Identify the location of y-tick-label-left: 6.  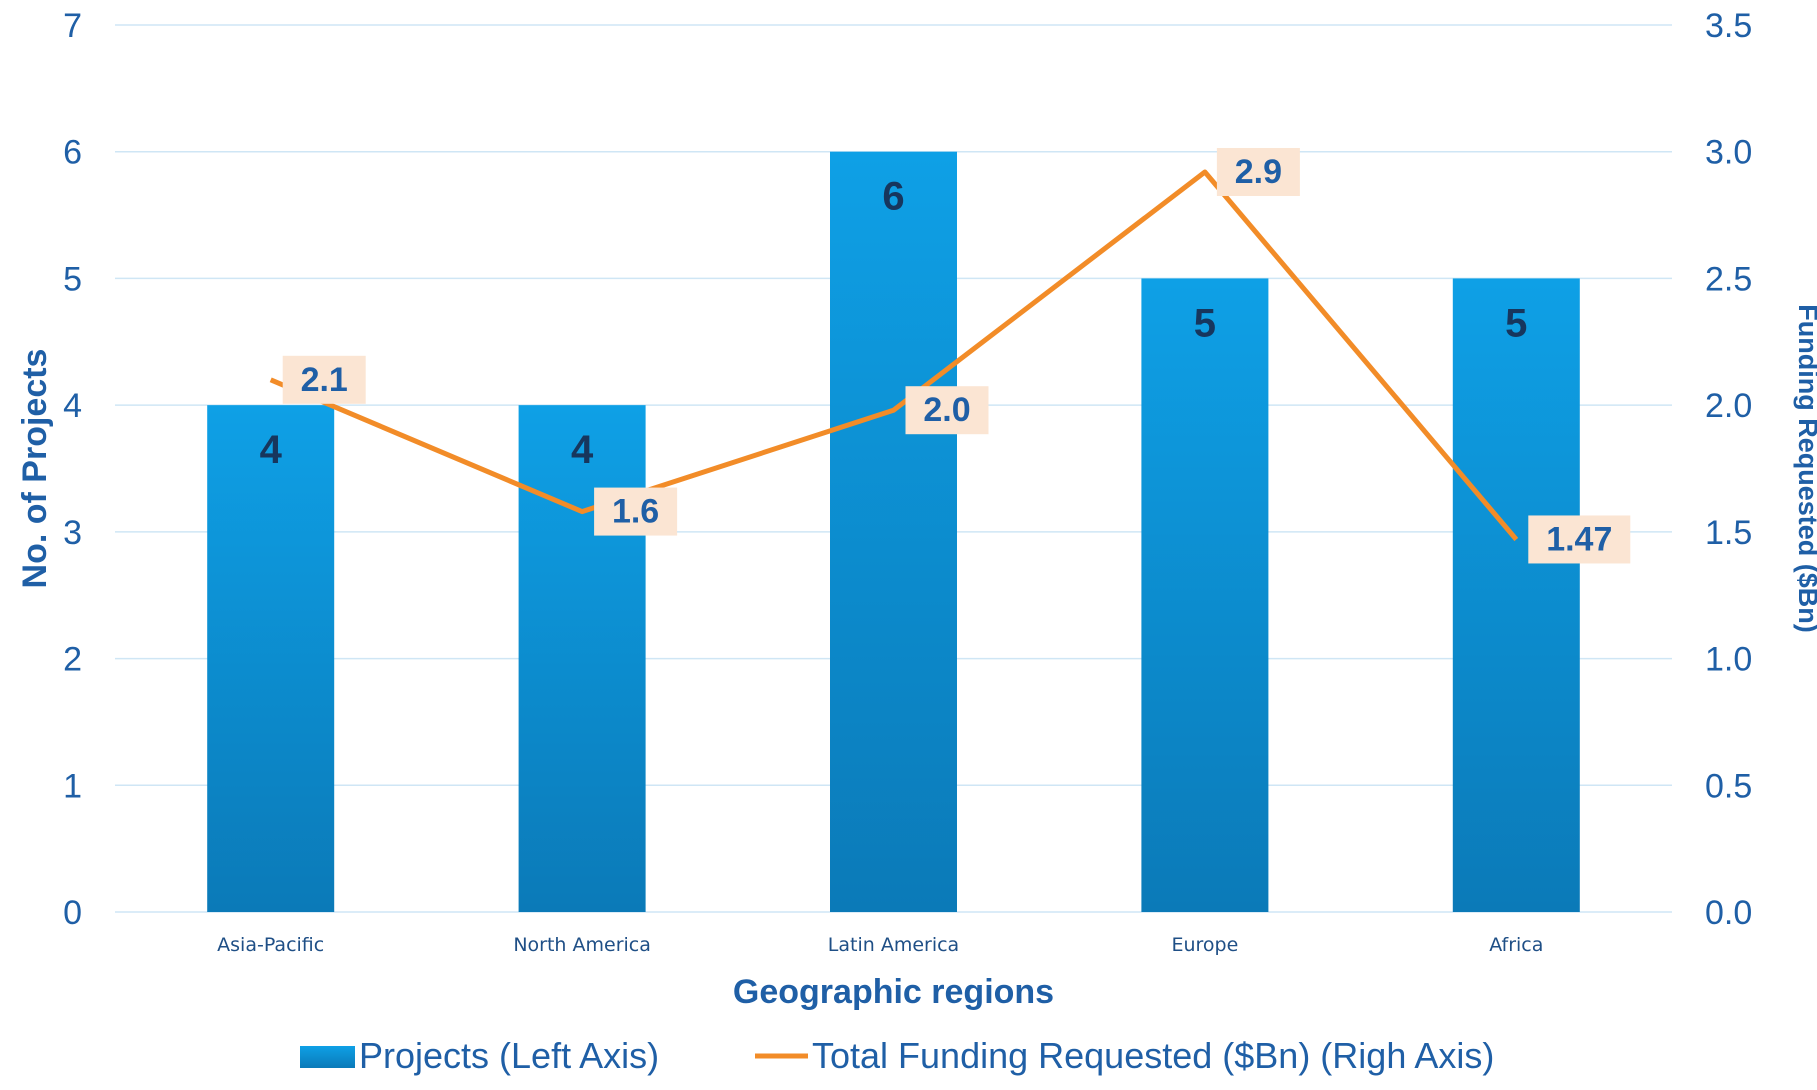
(72, 153).